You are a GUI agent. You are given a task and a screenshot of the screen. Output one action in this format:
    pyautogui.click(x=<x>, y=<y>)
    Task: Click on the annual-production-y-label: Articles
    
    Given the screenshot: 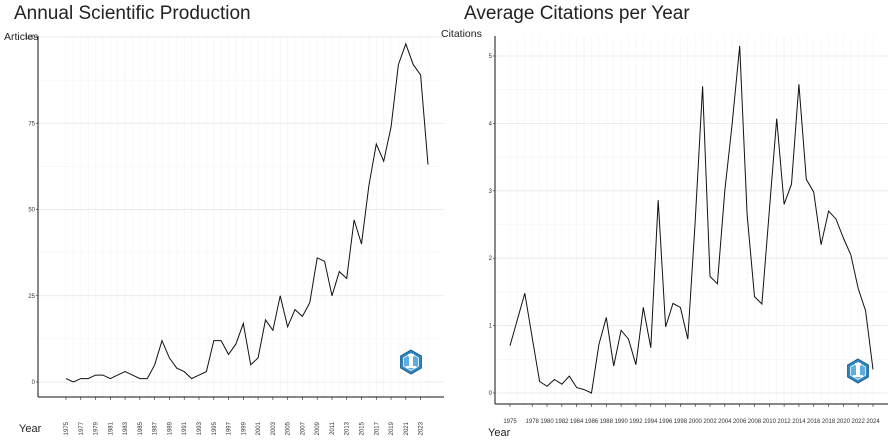 What is the action you would take?
    pyautogui.click(x=21, y=37)
    